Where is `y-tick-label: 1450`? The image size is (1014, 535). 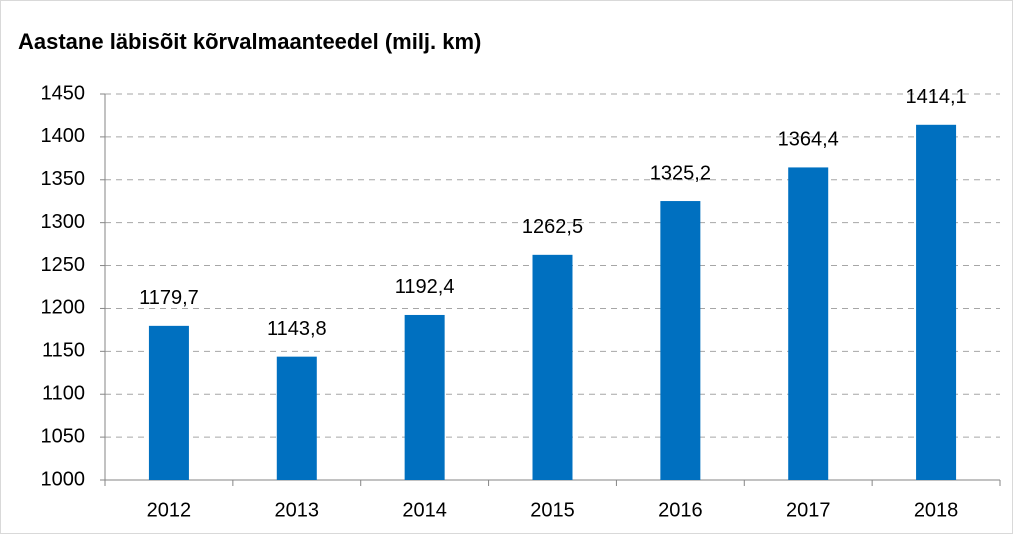
y-tick-label: 1450 is located at coordinates (63, 93).